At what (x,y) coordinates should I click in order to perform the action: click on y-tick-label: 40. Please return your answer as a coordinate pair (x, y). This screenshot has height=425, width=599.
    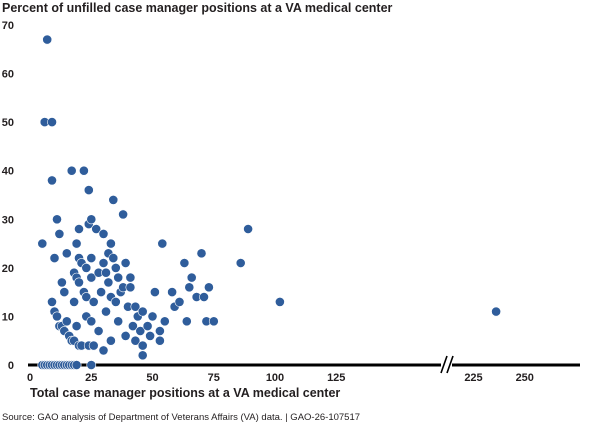
    Looking at the image, I should click on (8, 172).